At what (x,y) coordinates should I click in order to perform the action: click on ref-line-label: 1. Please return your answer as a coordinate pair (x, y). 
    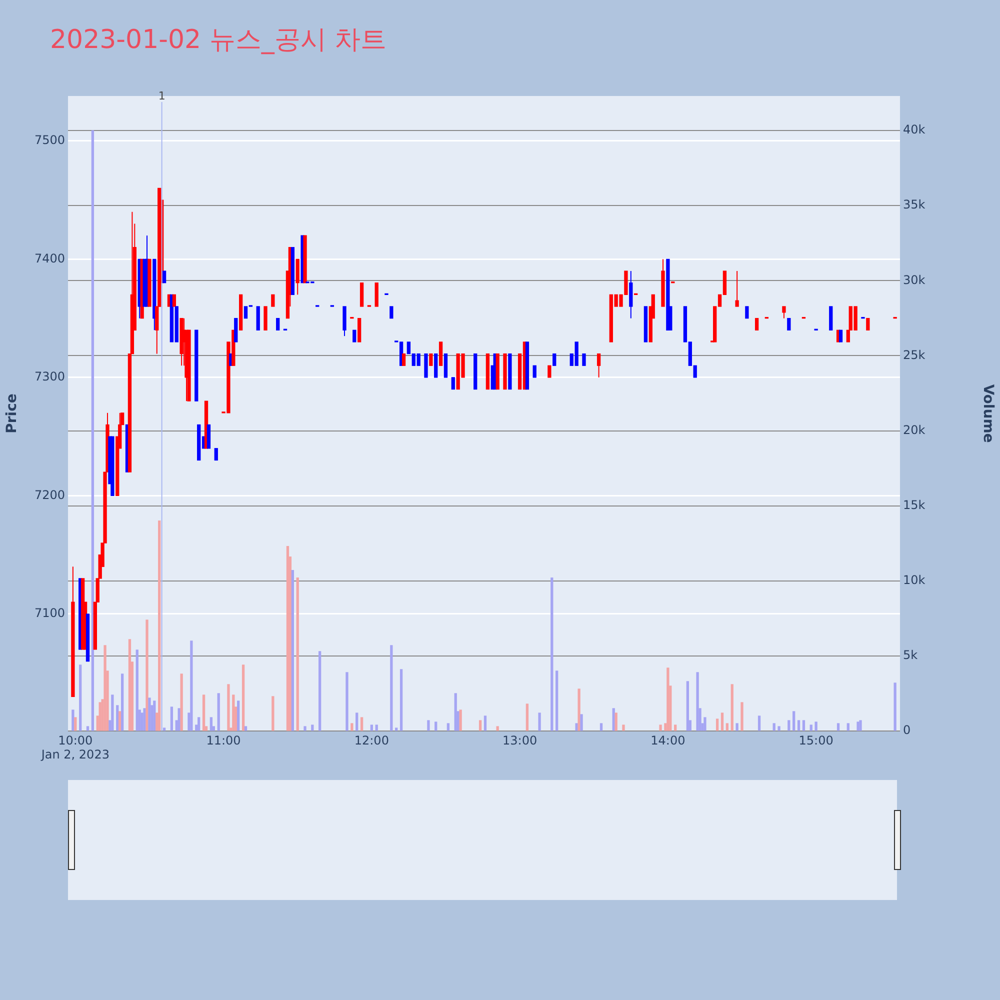
    Looking at the image, I should click on (162, 95).